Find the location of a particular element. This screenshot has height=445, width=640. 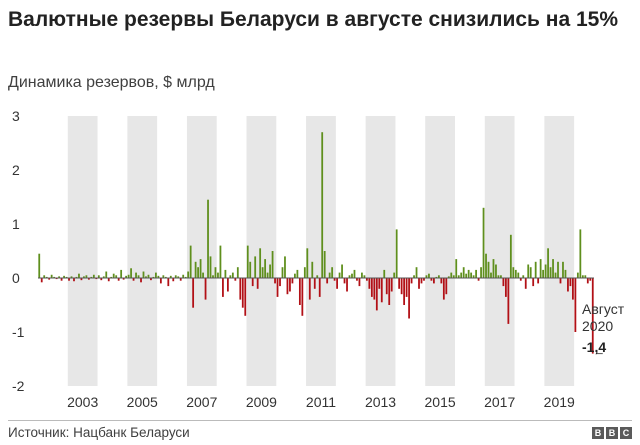

logo-letter: C is located at coordinates (626, 433).